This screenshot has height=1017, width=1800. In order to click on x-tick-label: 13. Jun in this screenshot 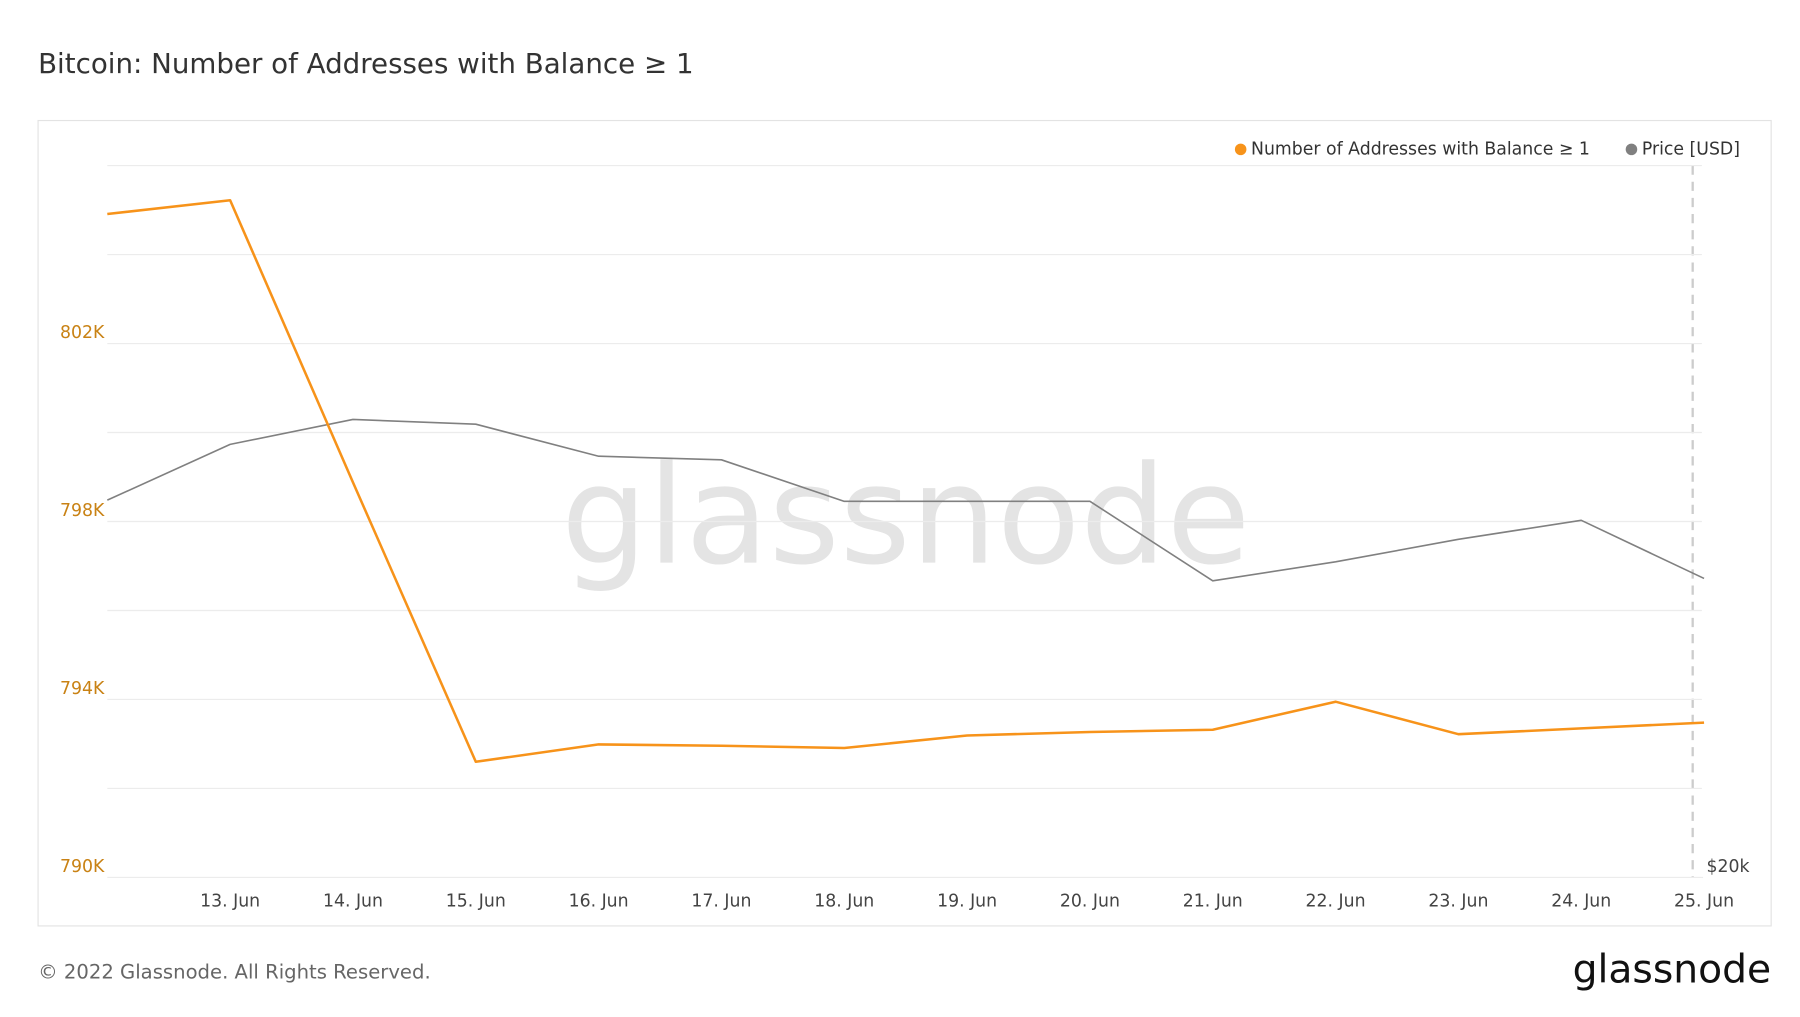, I will do `click(230, 902)`.